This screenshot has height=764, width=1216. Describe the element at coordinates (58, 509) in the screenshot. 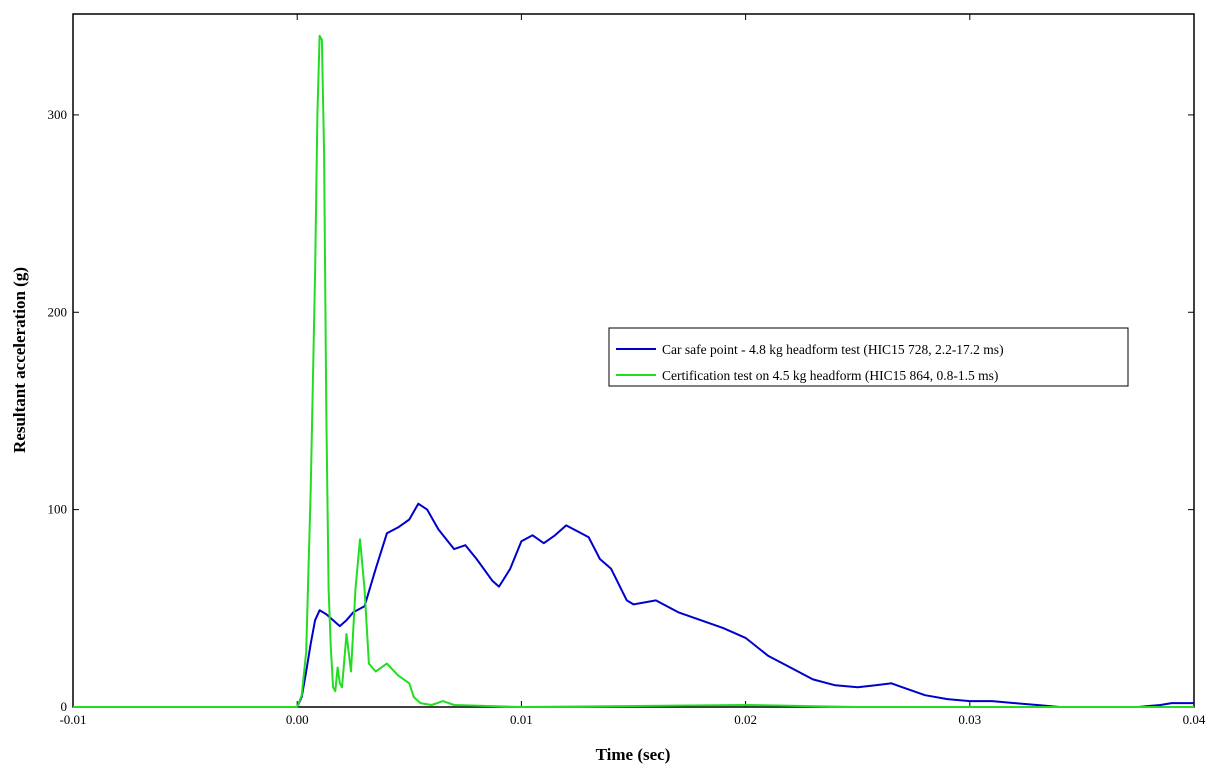

I see `y-tick-label: 100` at that location.